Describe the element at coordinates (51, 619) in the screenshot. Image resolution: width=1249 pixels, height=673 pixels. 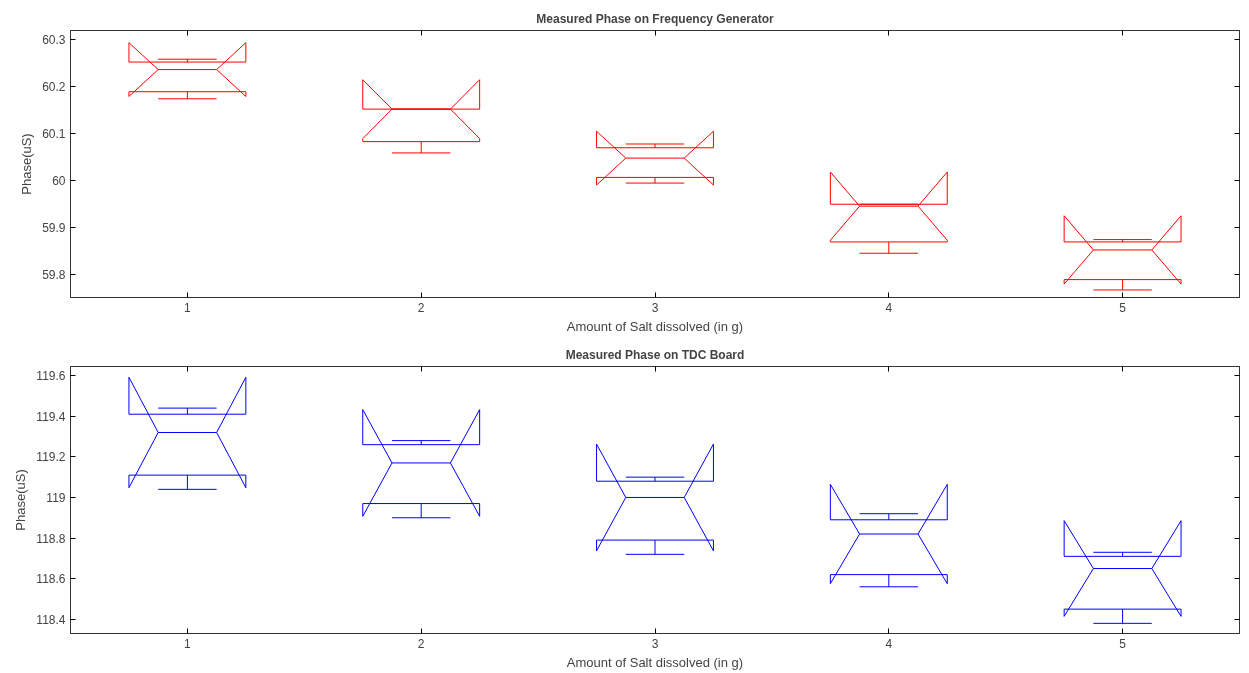
I see `y-tick-label: 118.4` at that location.